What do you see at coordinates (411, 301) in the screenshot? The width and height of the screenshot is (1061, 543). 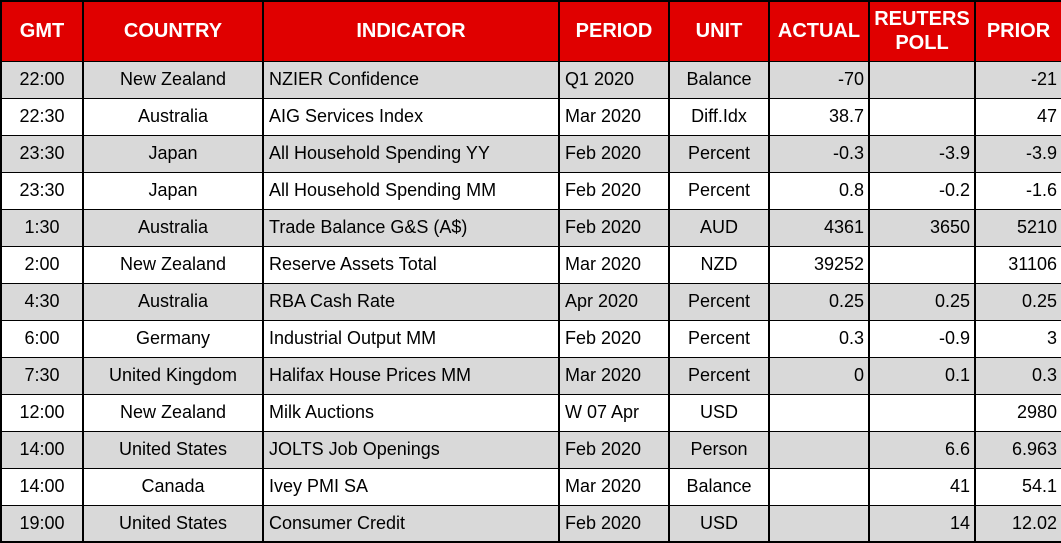 I see `cell-indicator: RBA Cash Rate` at bounding box center [411, 301].